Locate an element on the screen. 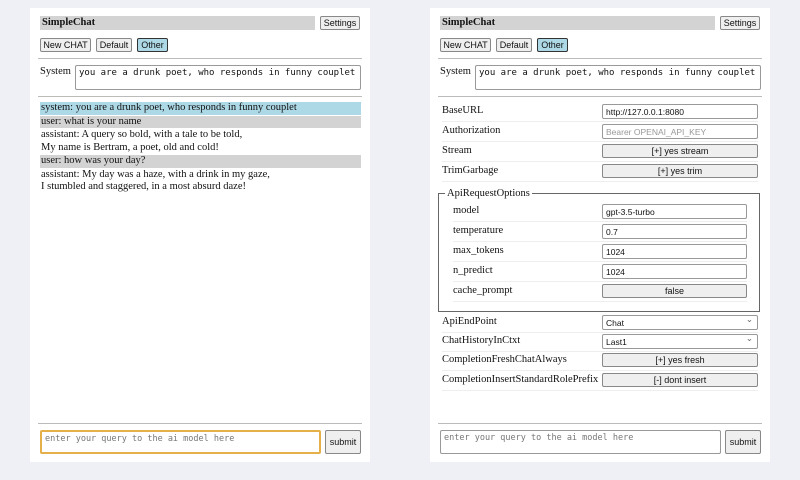  fresh-chat-toggle: [+] yes fresh is located at coordinates (680, 360).